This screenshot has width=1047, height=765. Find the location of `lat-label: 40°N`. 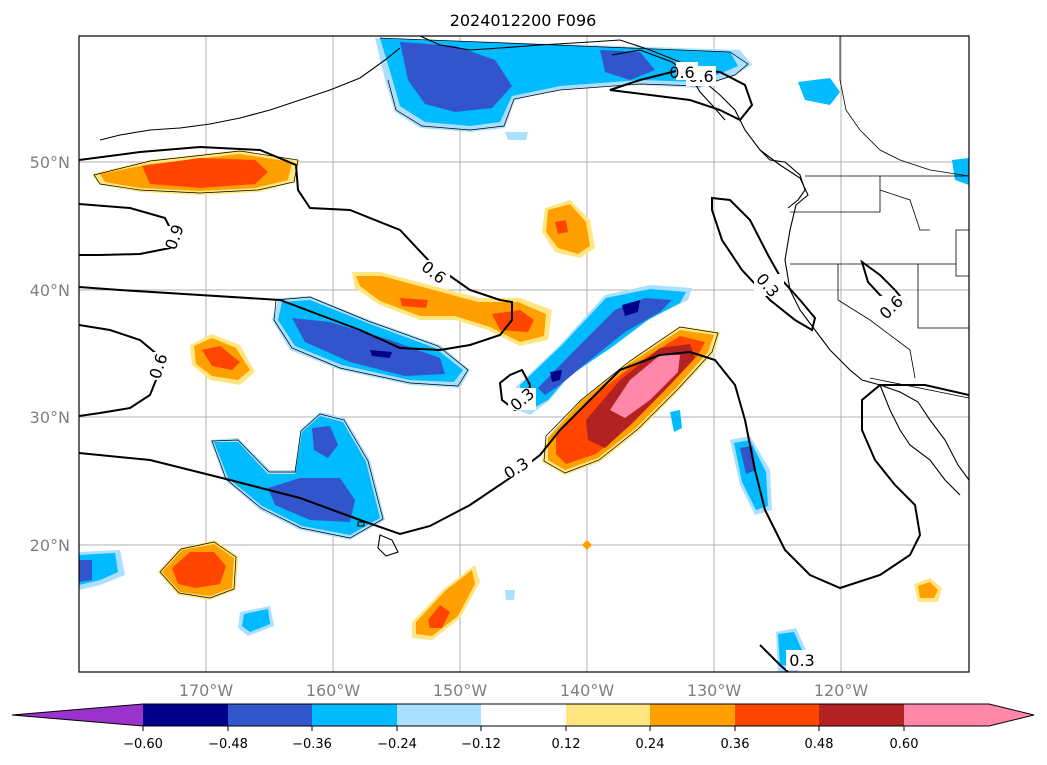

lat-label: 40°N is located at coordinates (50, 290).